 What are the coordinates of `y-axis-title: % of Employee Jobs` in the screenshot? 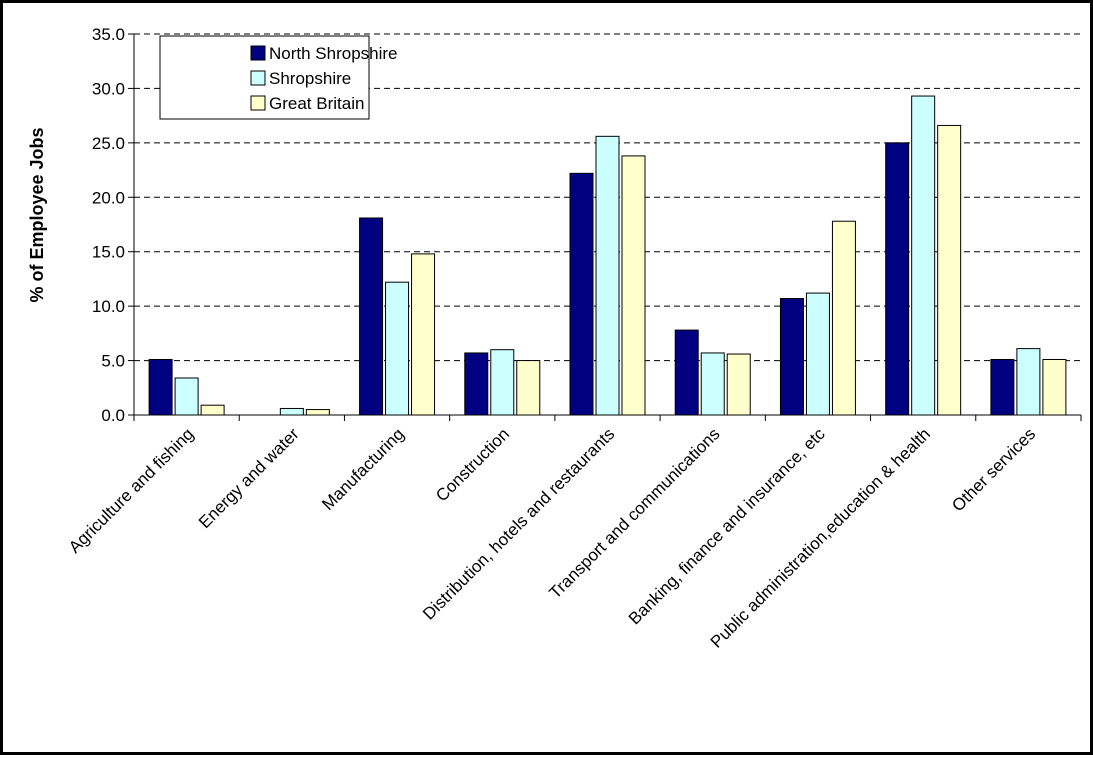 It's located at (37, 214).